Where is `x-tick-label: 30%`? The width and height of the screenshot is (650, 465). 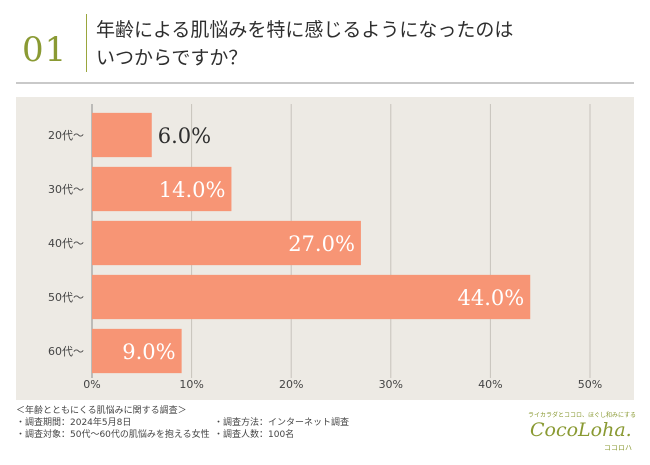
x-tick-label: 30% is located at coordinates (391, 384).